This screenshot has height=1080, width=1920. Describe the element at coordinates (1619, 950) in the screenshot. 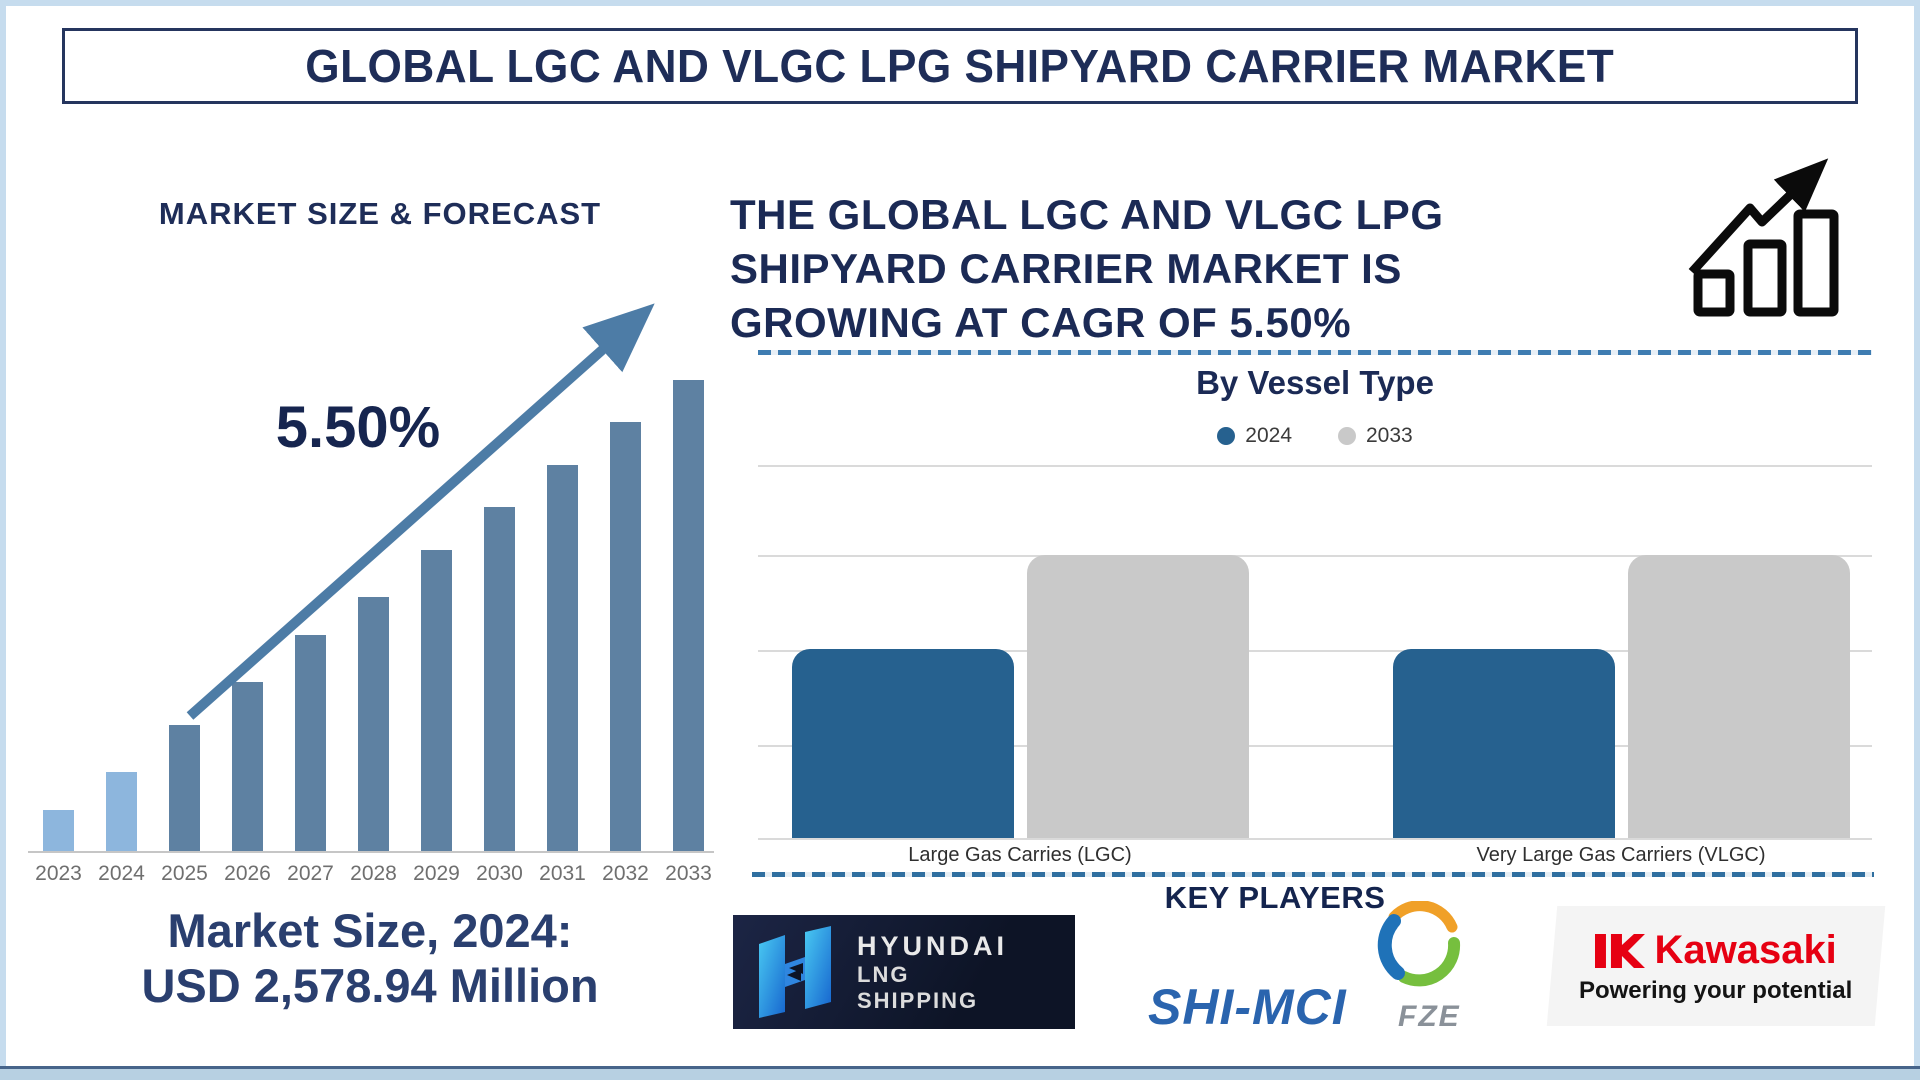

I see `kawasaki-river-mark-icon` at that location.